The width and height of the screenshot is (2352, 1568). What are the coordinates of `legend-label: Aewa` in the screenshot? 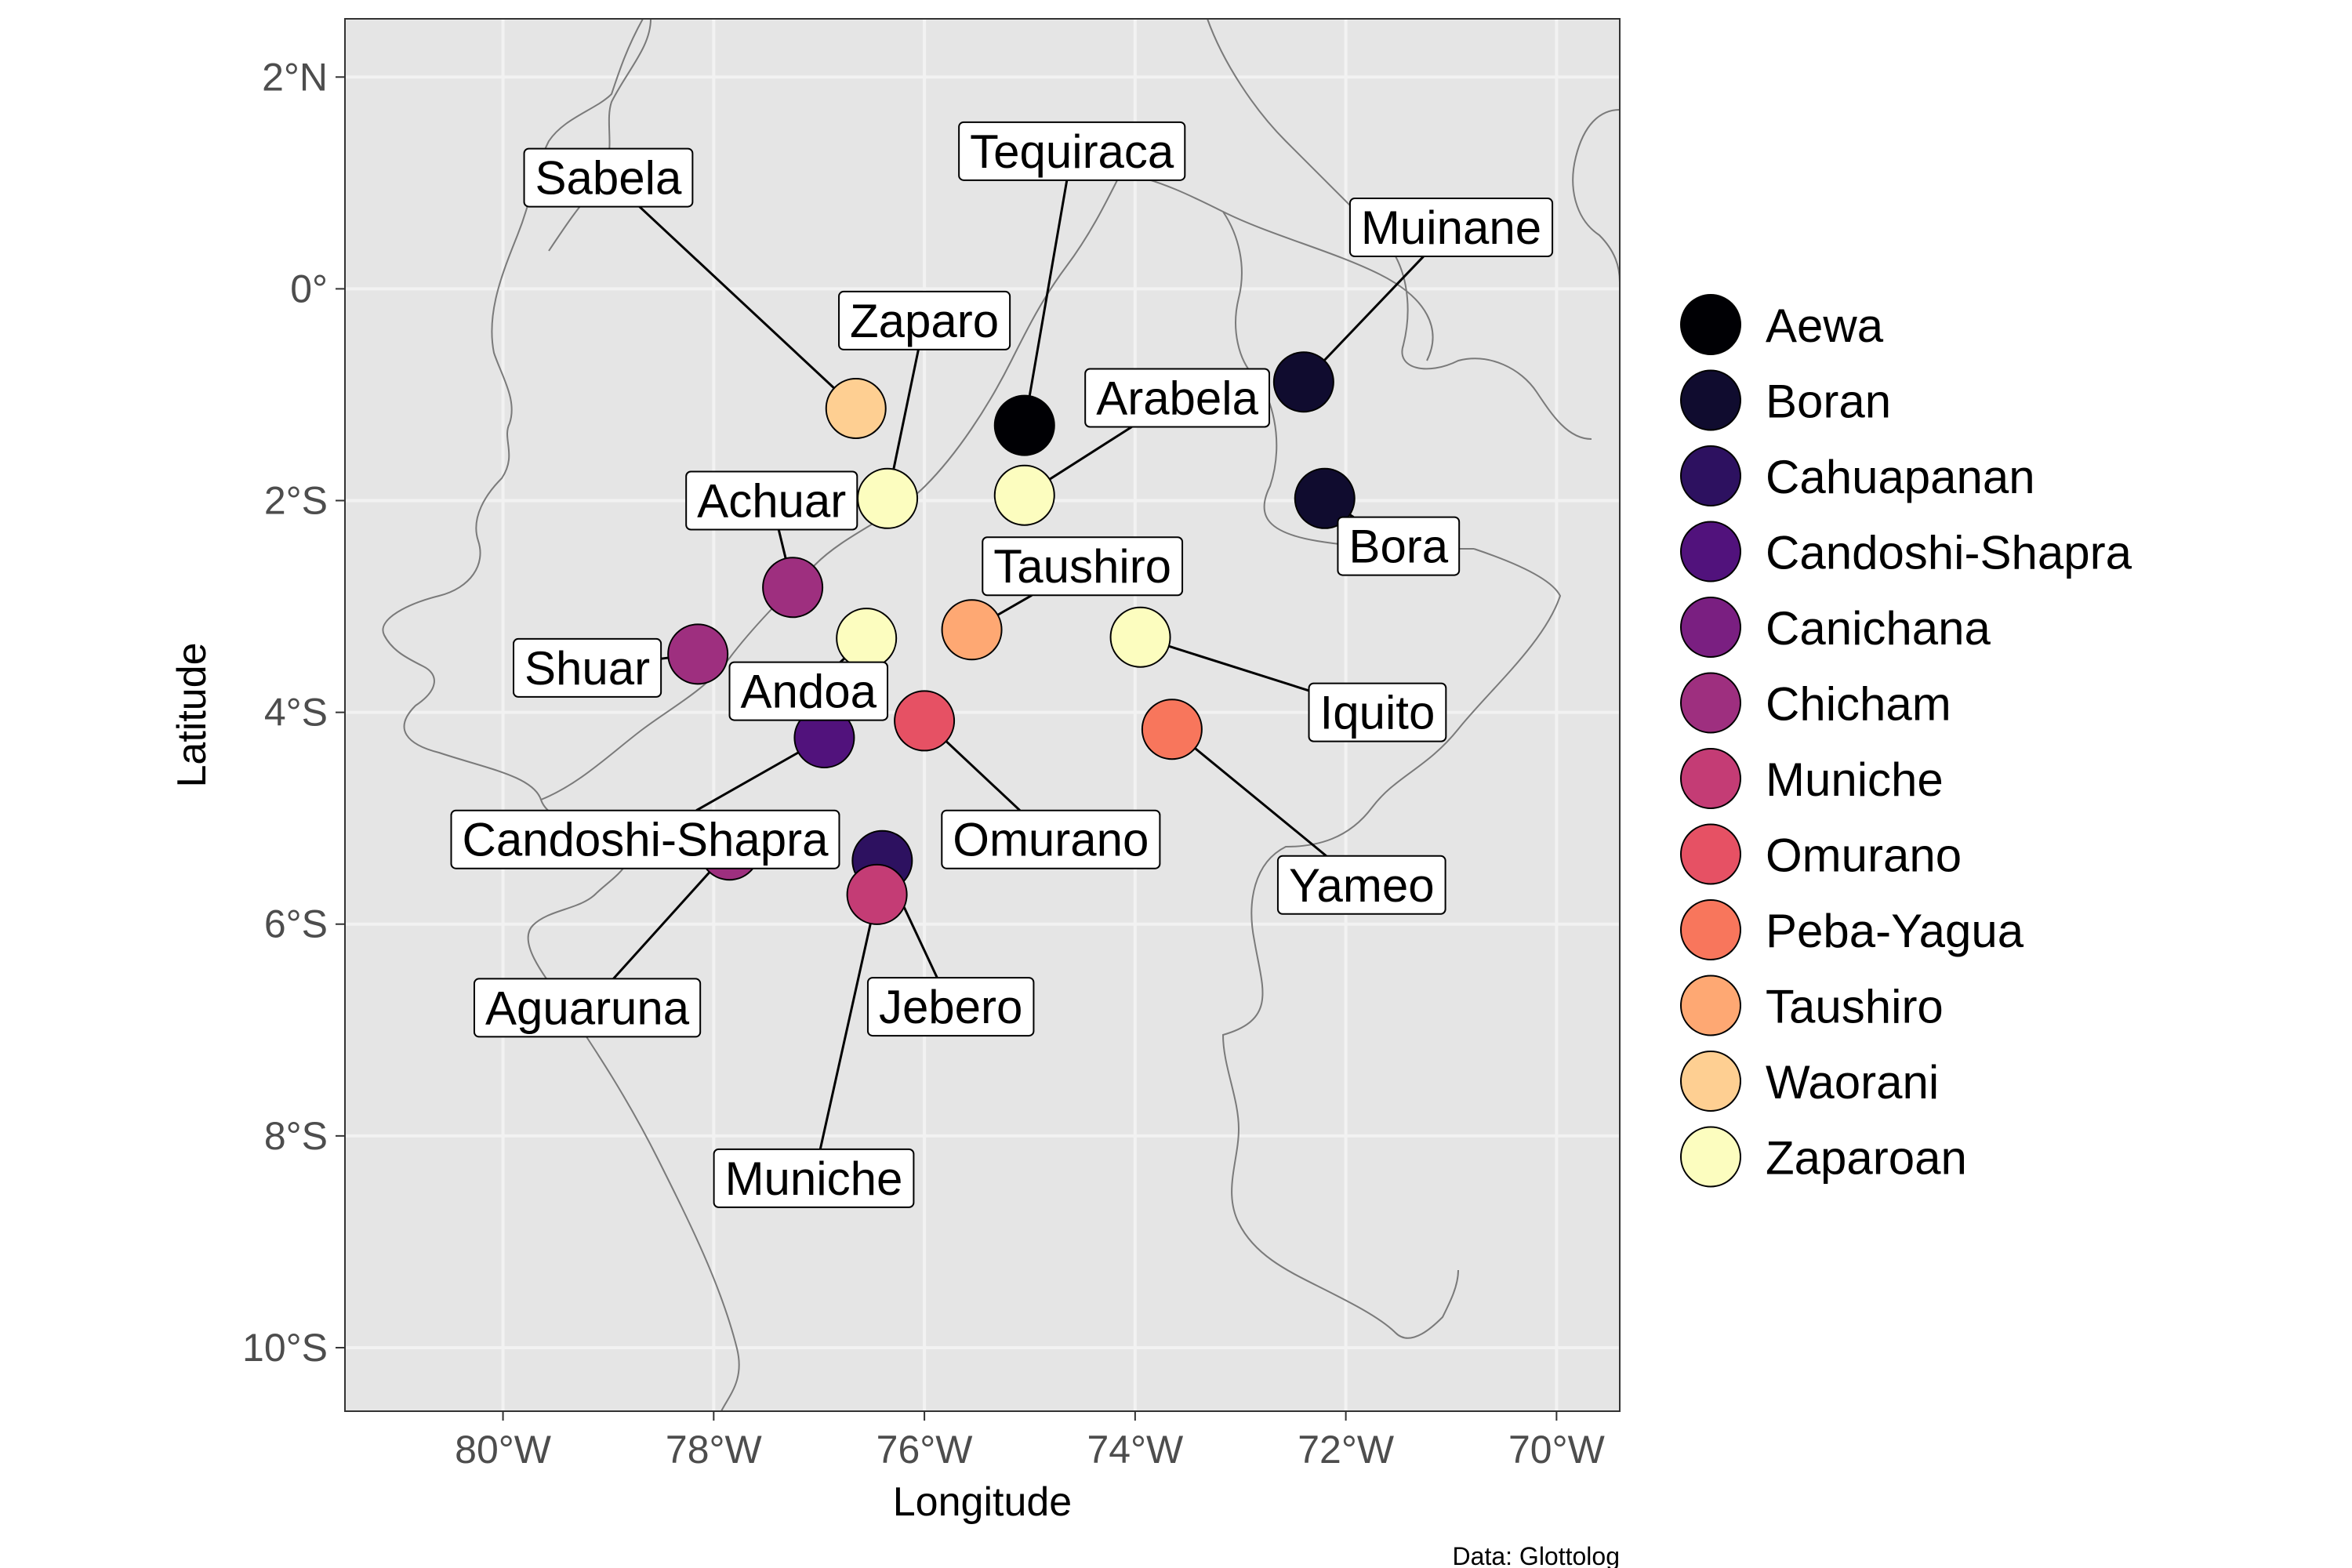 It's located at (1825, 325).